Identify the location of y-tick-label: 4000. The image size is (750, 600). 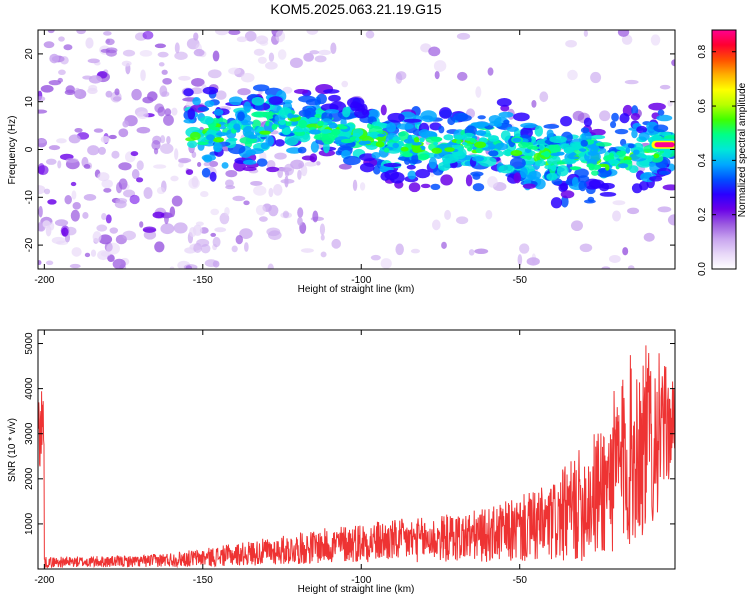
(29, 388).